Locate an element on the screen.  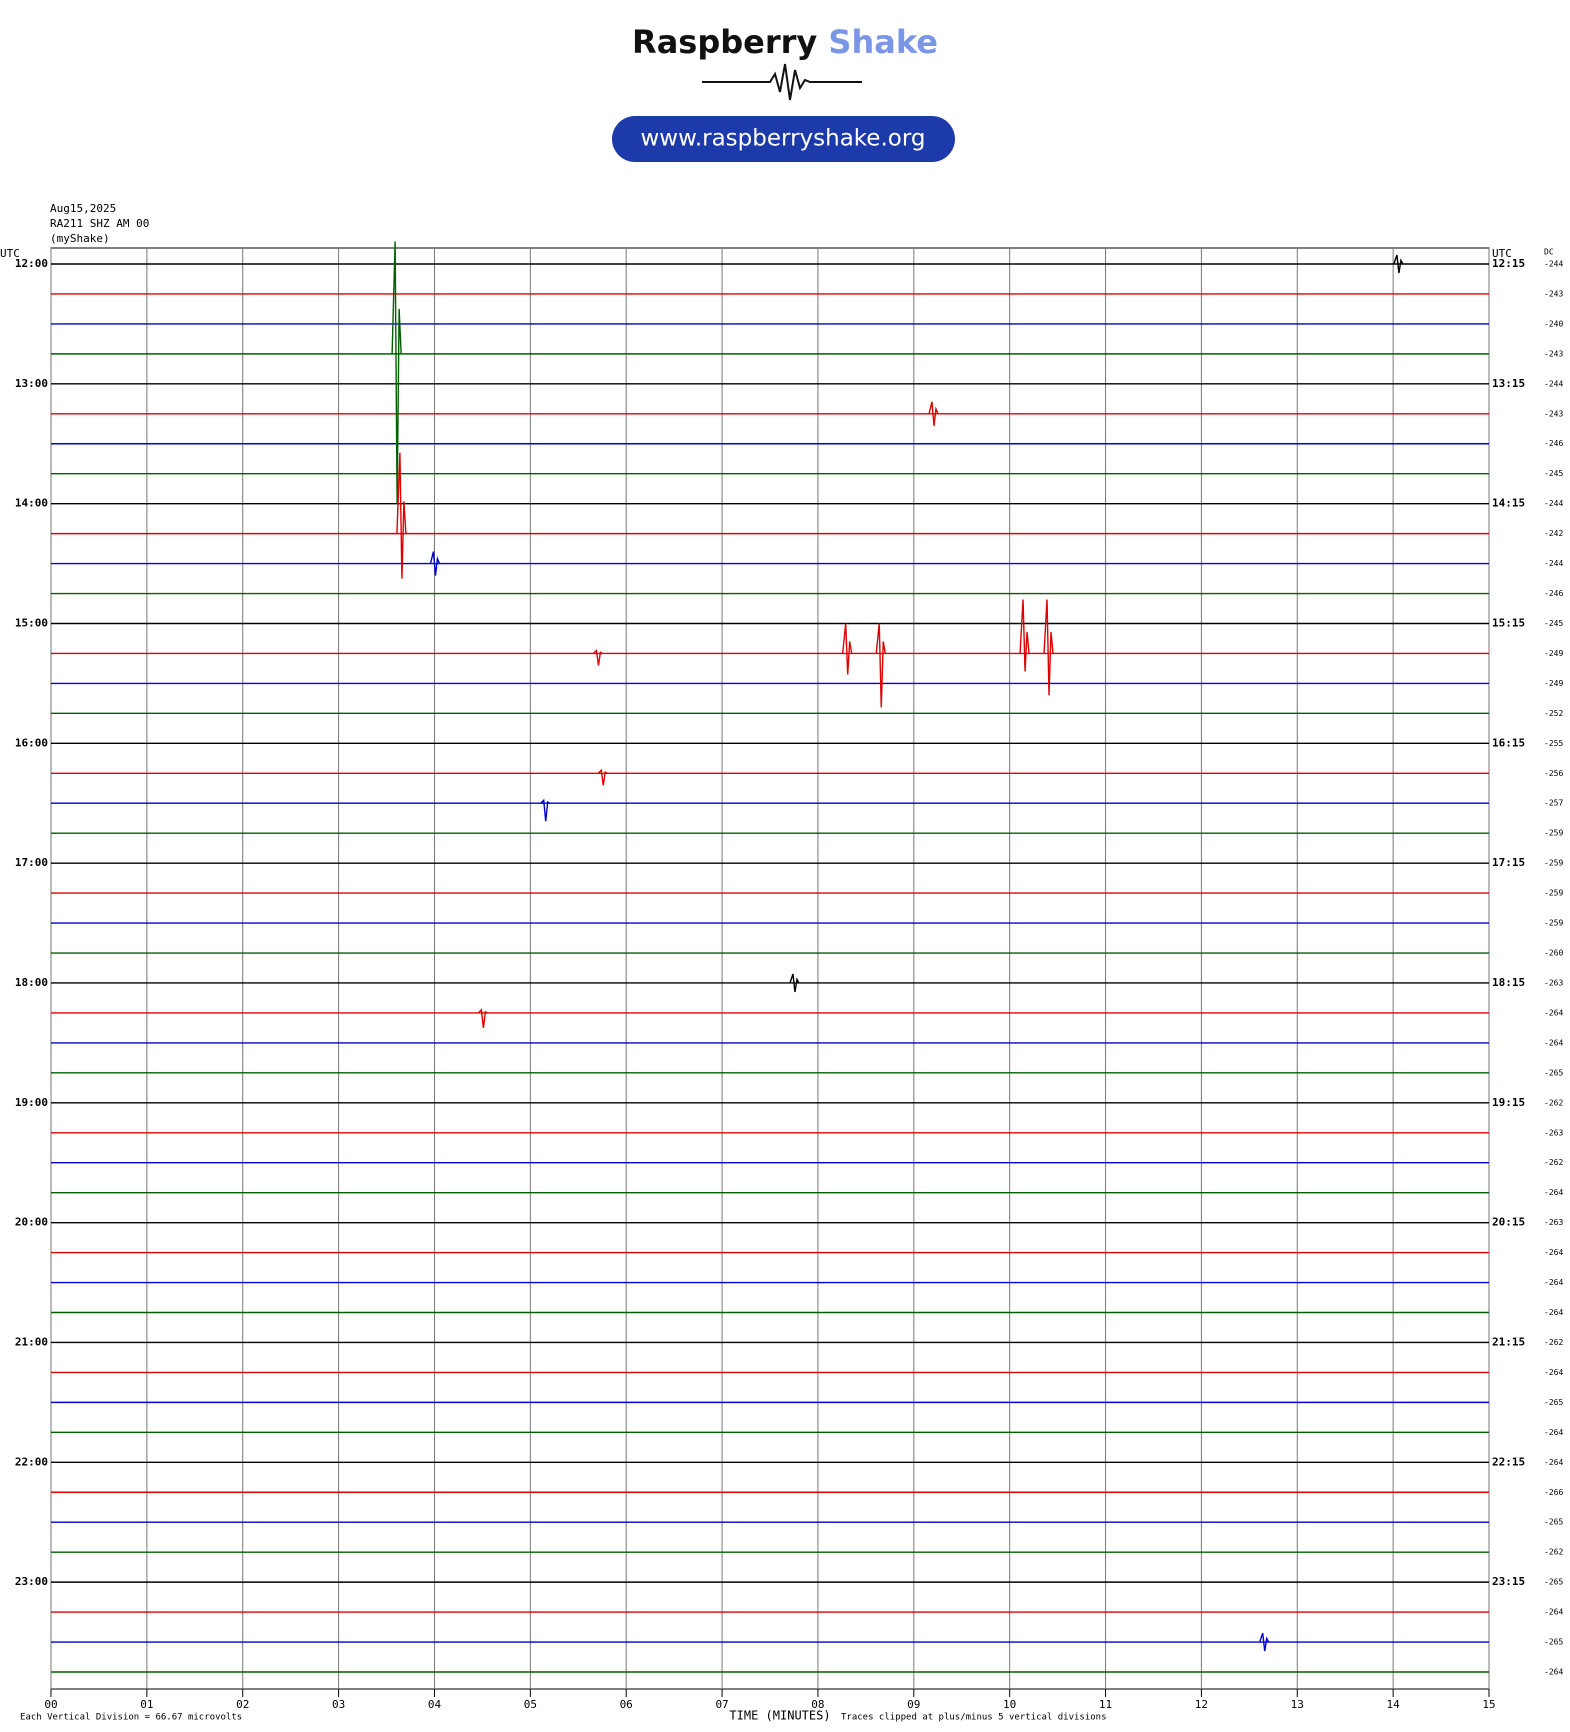
dc-offset: -240 is located at coordinates (1553, 323).